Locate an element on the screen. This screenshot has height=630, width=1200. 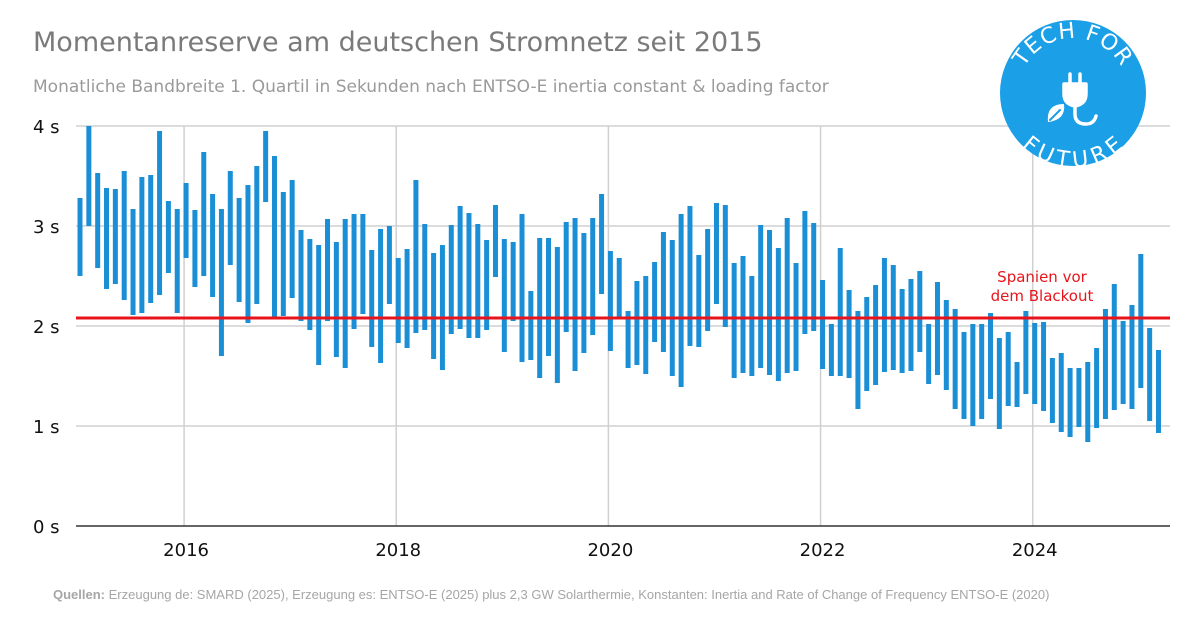
y-tick-label: 1 s is located at coordinates (46, 427).